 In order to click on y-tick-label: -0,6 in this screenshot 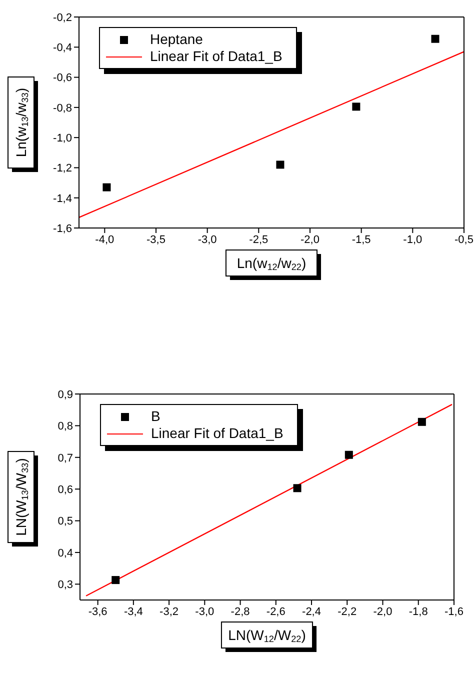, I will do `click(62, 78)`.